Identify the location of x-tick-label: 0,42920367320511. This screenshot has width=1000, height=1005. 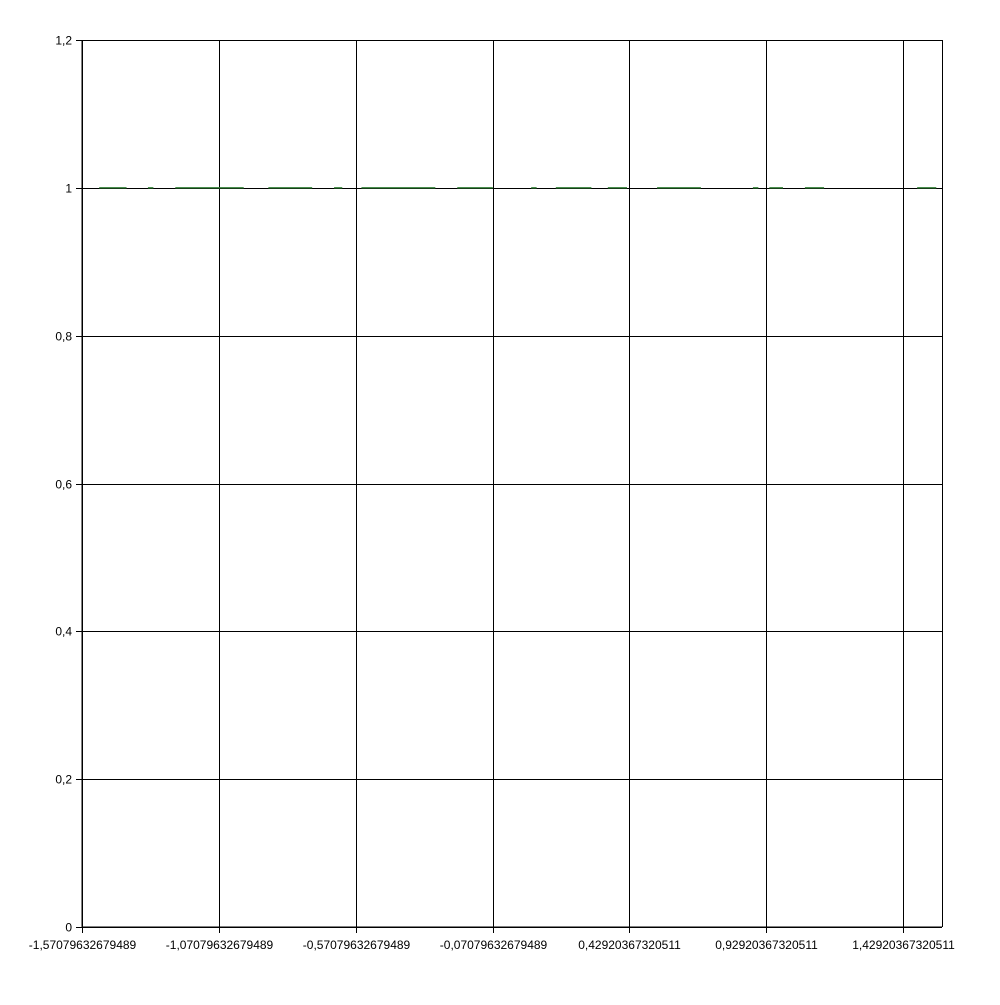
(629, 945).